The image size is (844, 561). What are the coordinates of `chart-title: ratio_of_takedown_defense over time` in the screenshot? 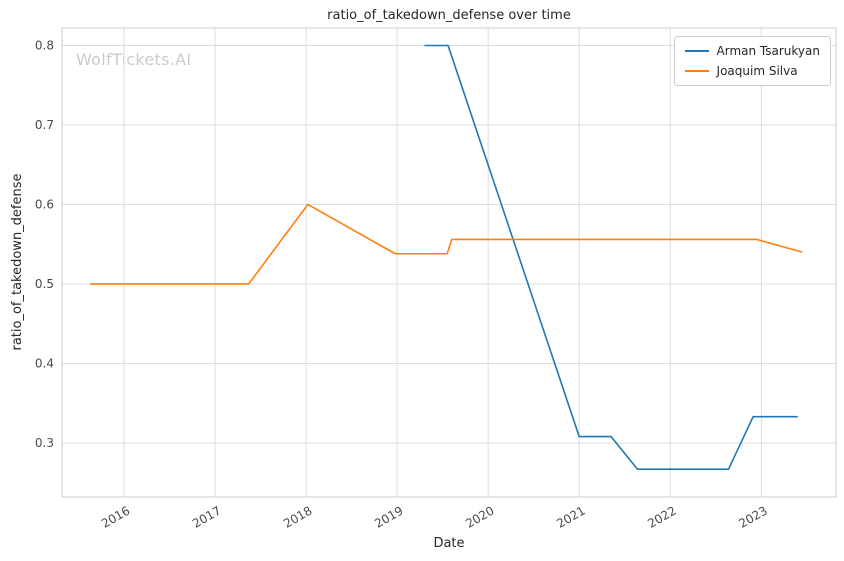 It's located at (449, 15).